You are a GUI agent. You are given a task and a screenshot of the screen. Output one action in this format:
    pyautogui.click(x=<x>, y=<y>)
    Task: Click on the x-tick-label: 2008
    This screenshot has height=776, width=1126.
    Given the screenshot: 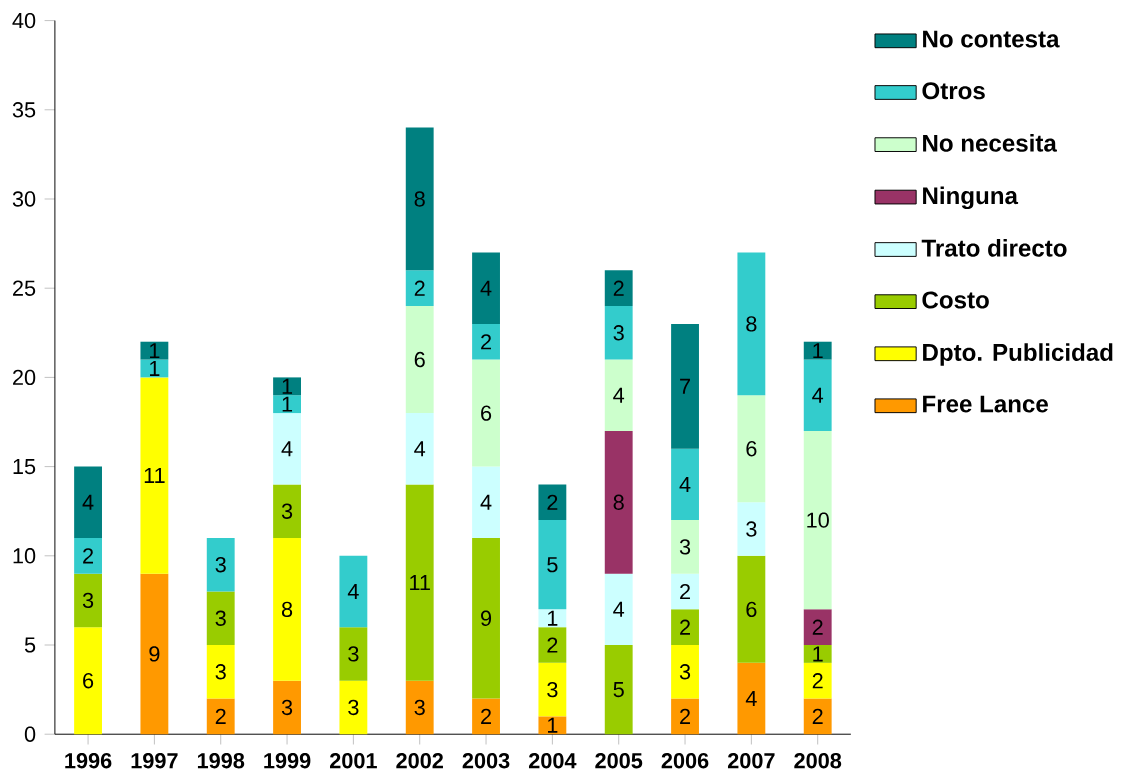 What is the action you would take?
    pyautogui.click(x=818, y=760)
    